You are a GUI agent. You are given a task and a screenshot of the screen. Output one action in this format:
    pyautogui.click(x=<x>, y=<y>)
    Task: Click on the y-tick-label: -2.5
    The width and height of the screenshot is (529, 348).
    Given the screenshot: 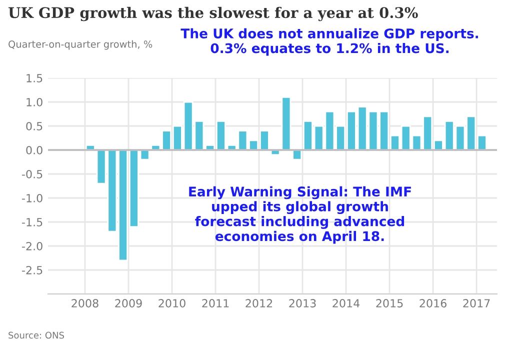 What is the action you would take?
    pyautogui.click(x=32, y=270)
    